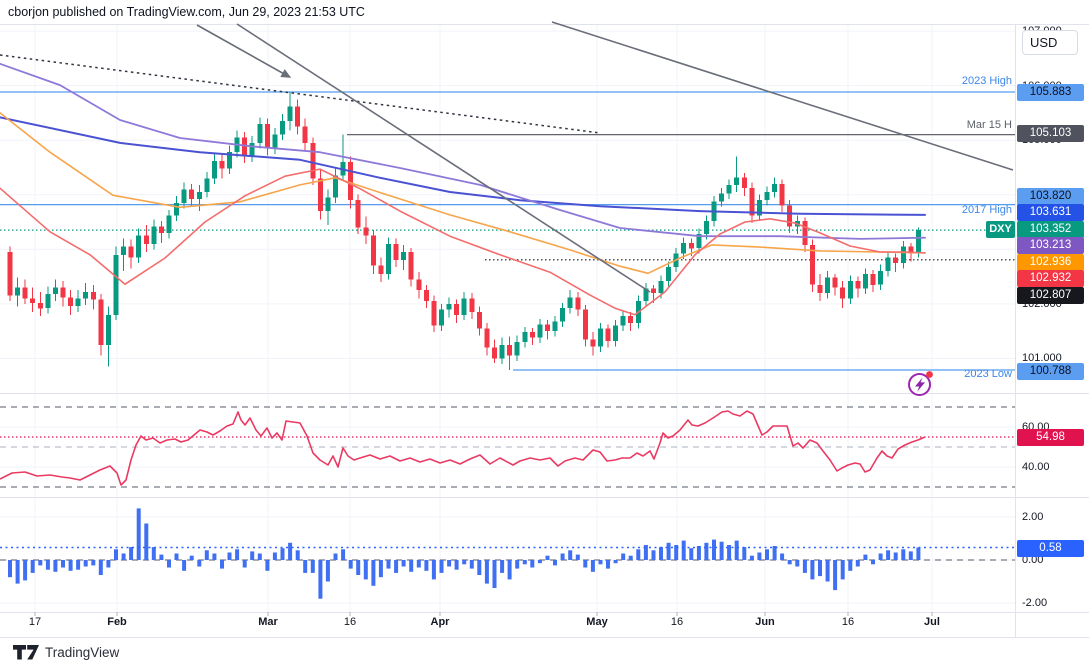 This screenshot has width=1089, height=672. I want to click on price-badge: 105.103, so click(1050, 133).